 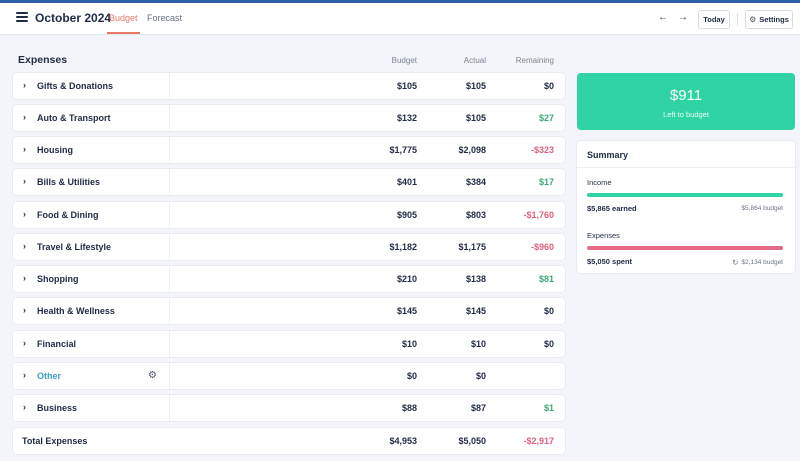 What do you see at coordinates (409, 344) in the screenshot?
I see `budget-cell: $10` at bounding box center [409, 344].